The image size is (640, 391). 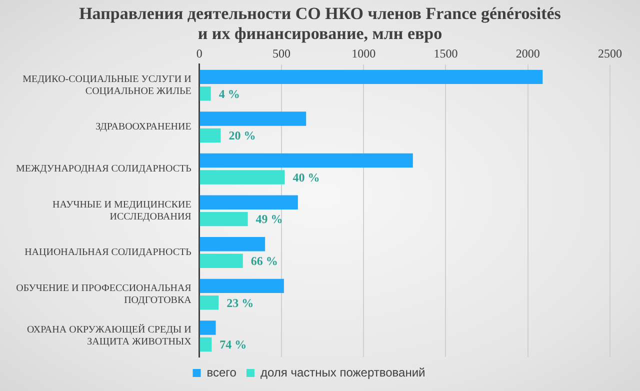 What do you see at coordinates (242, 135) in the screenshot?
I see `annotation: 20 %` at bounding box center [242, 135].